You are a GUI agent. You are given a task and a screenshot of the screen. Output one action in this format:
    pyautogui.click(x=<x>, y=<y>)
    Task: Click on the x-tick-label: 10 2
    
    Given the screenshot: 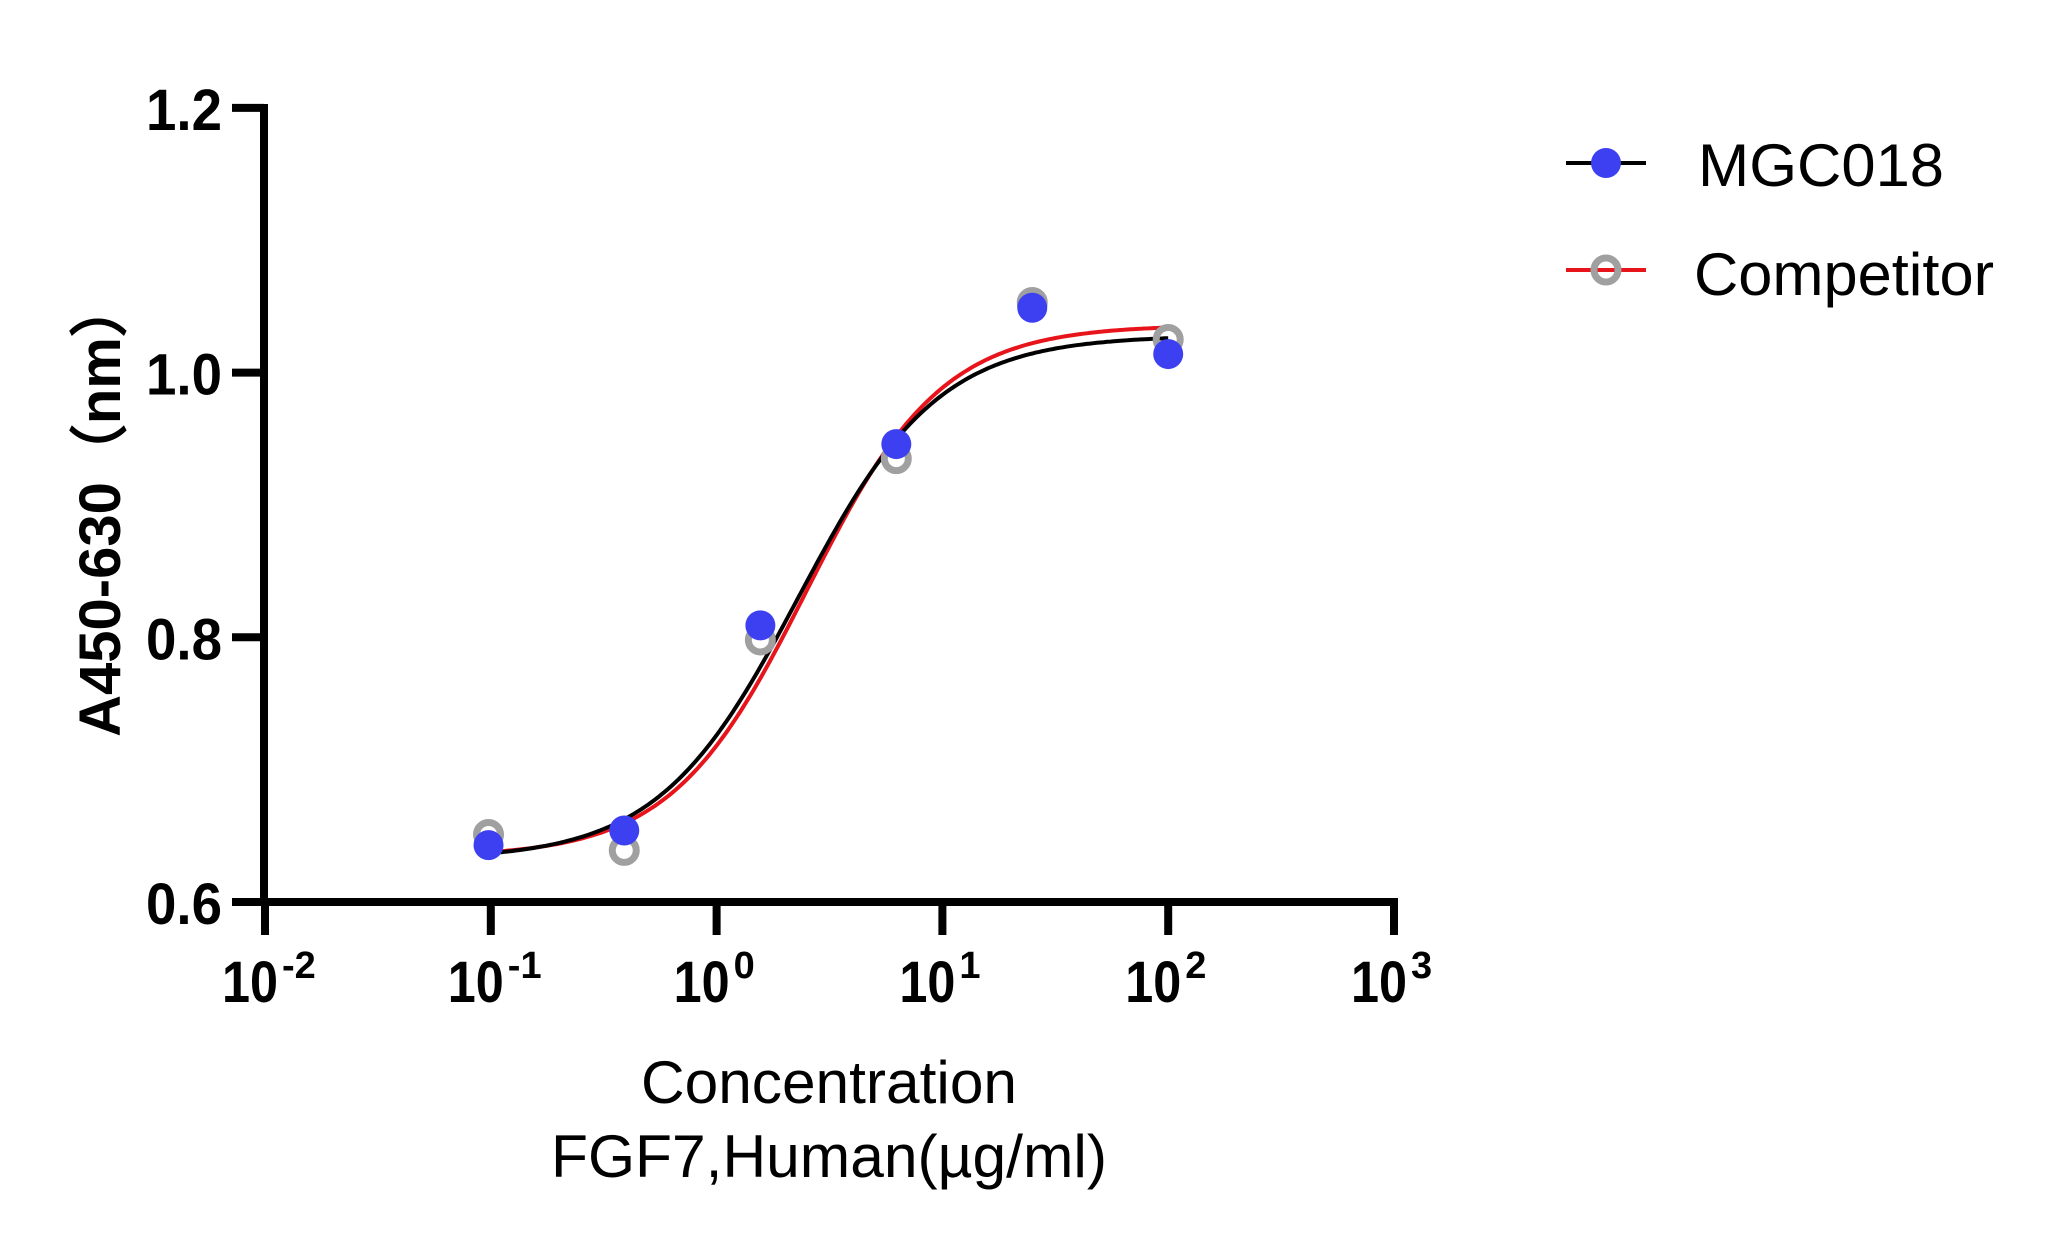 What is the action you would take?
    pyautogui.click(x=1165, y=980)
    